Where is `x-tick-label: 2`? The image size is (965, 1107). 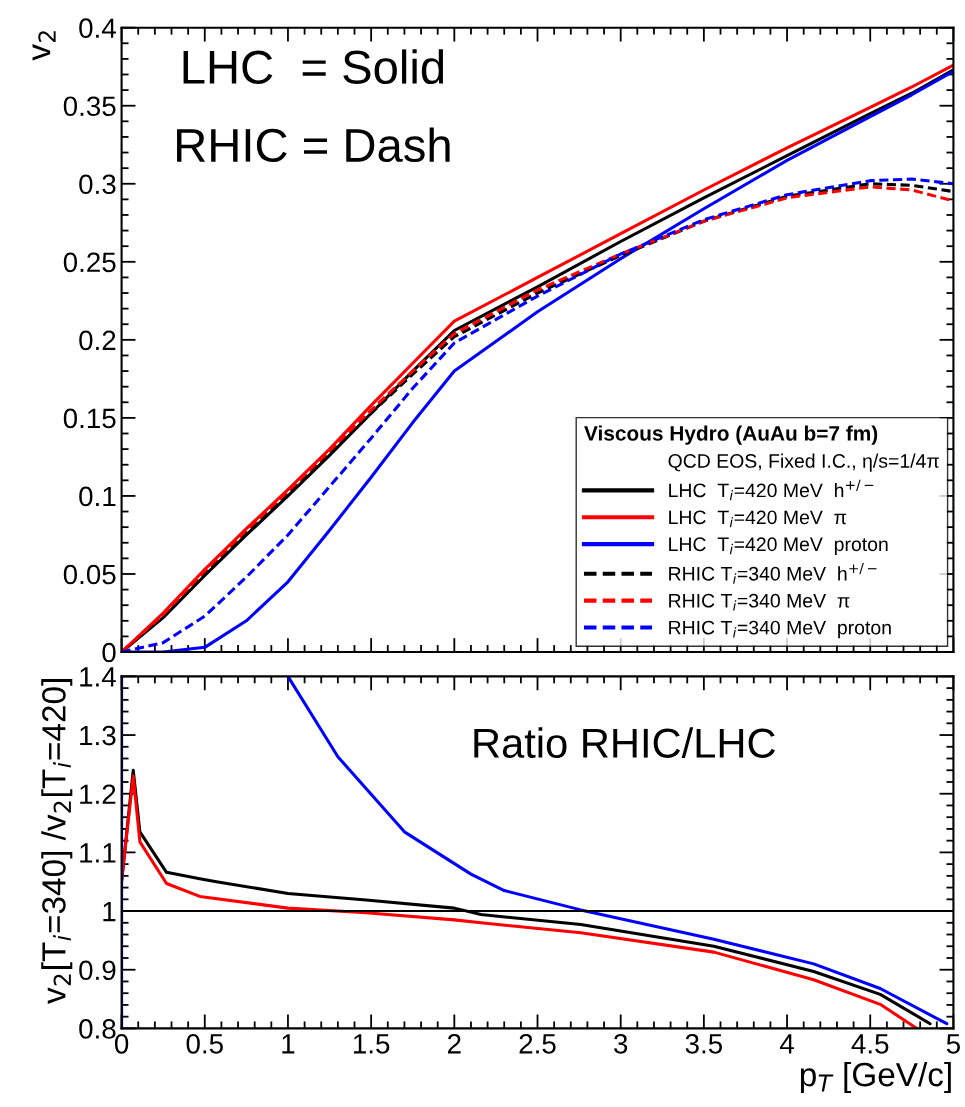
x-tick-label: 2 is located at coordinates (454, 1044).